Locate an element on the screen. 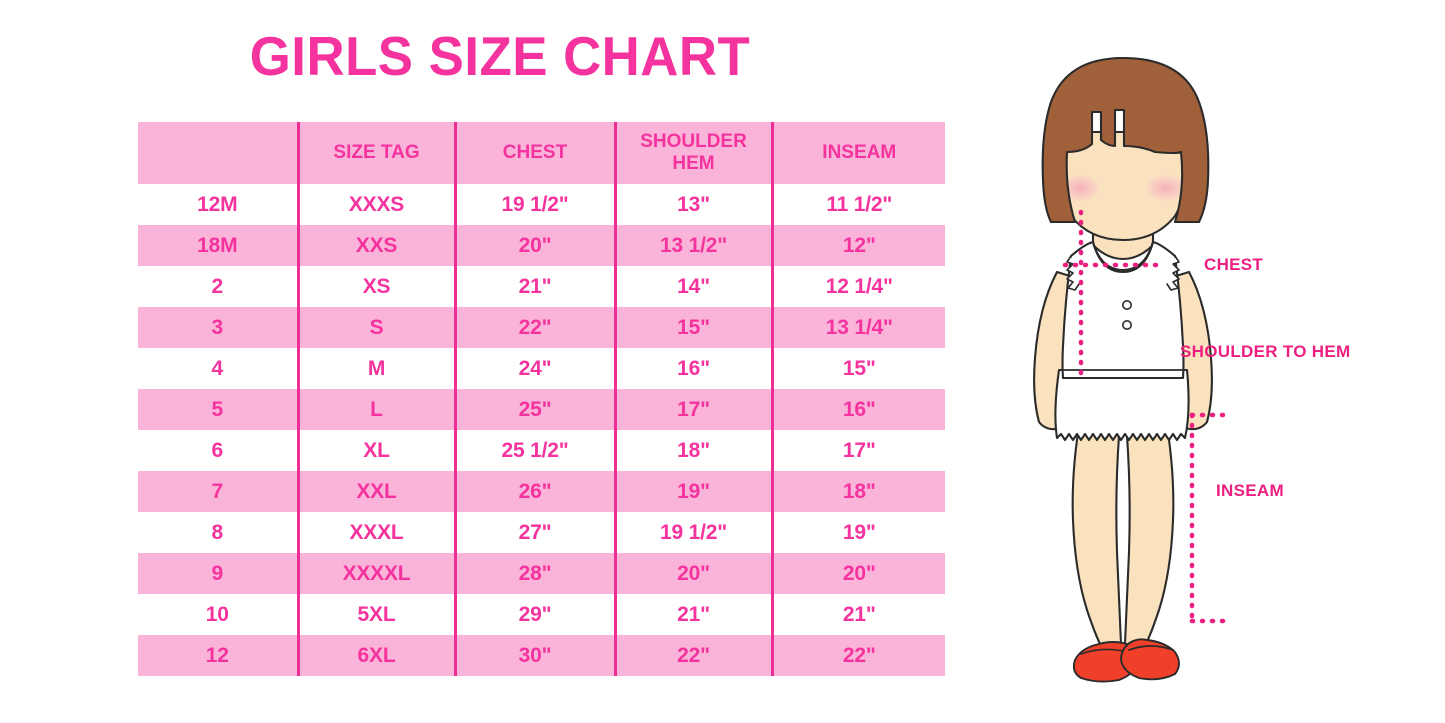  table-header-row: SIZE TAG CHEST SHOULDER HEM INSEAM is located at coordinates (541, 153).